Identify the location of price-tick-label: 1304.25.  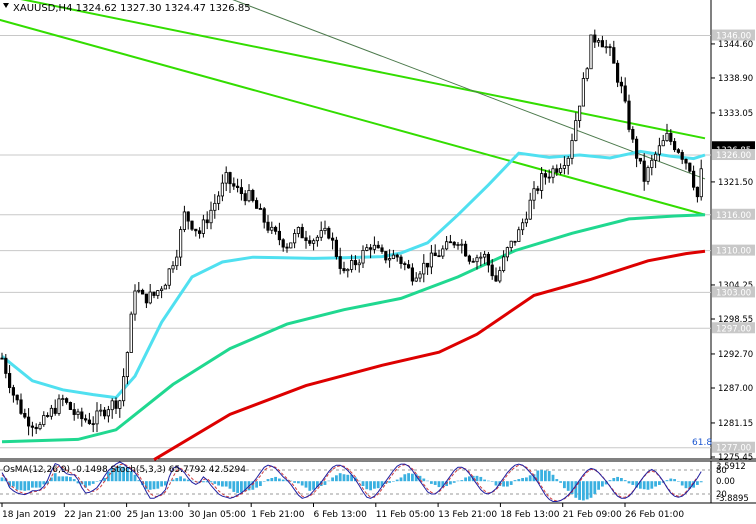
(735, 286).